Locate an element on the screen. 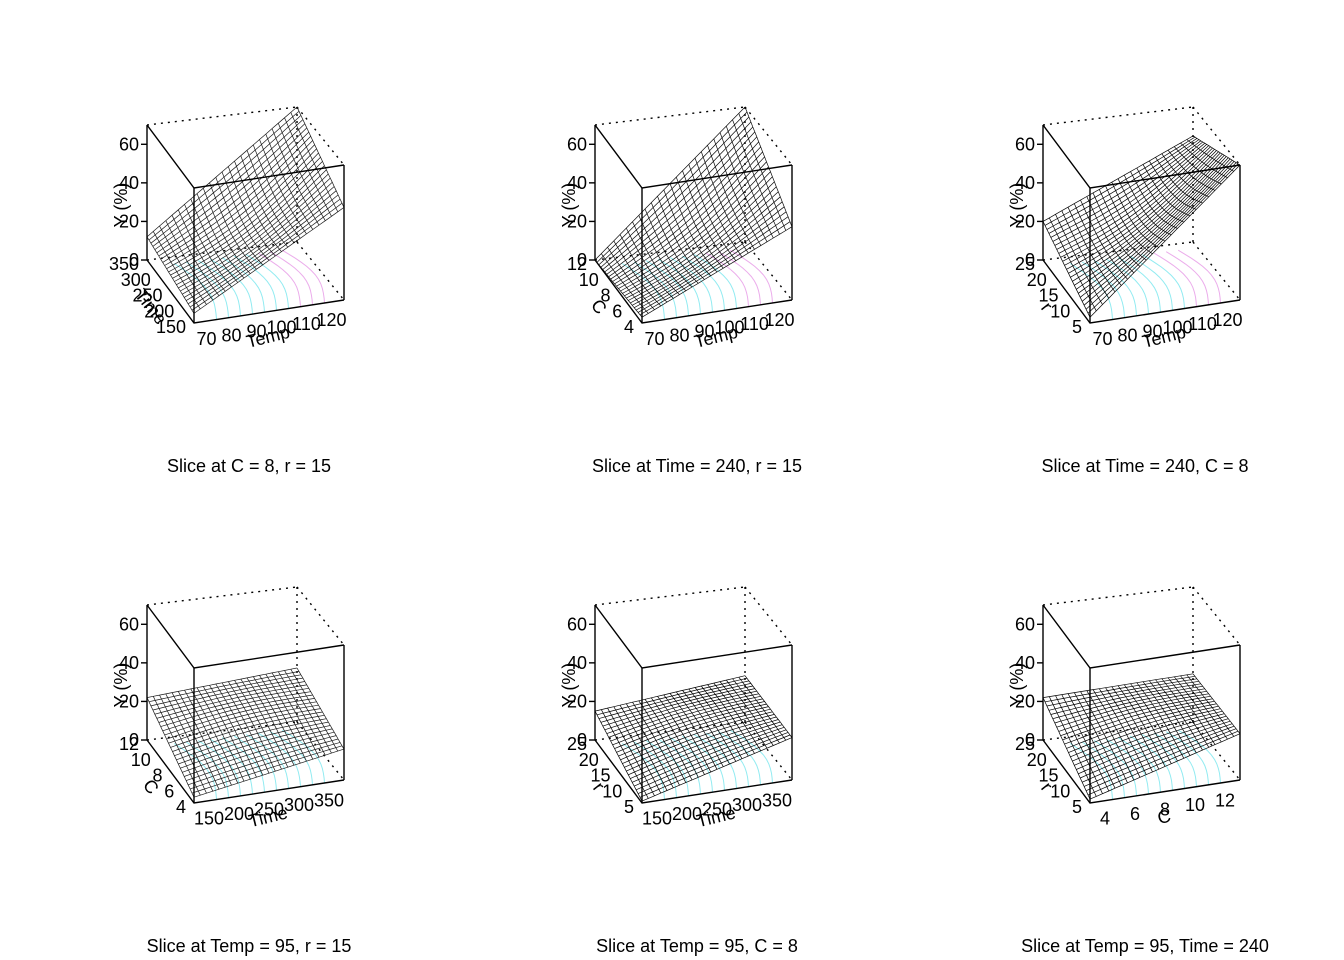 The height and width of the screenshot is (960, 1344). y-tick-label: 350 is located at coordinates (124, 264).